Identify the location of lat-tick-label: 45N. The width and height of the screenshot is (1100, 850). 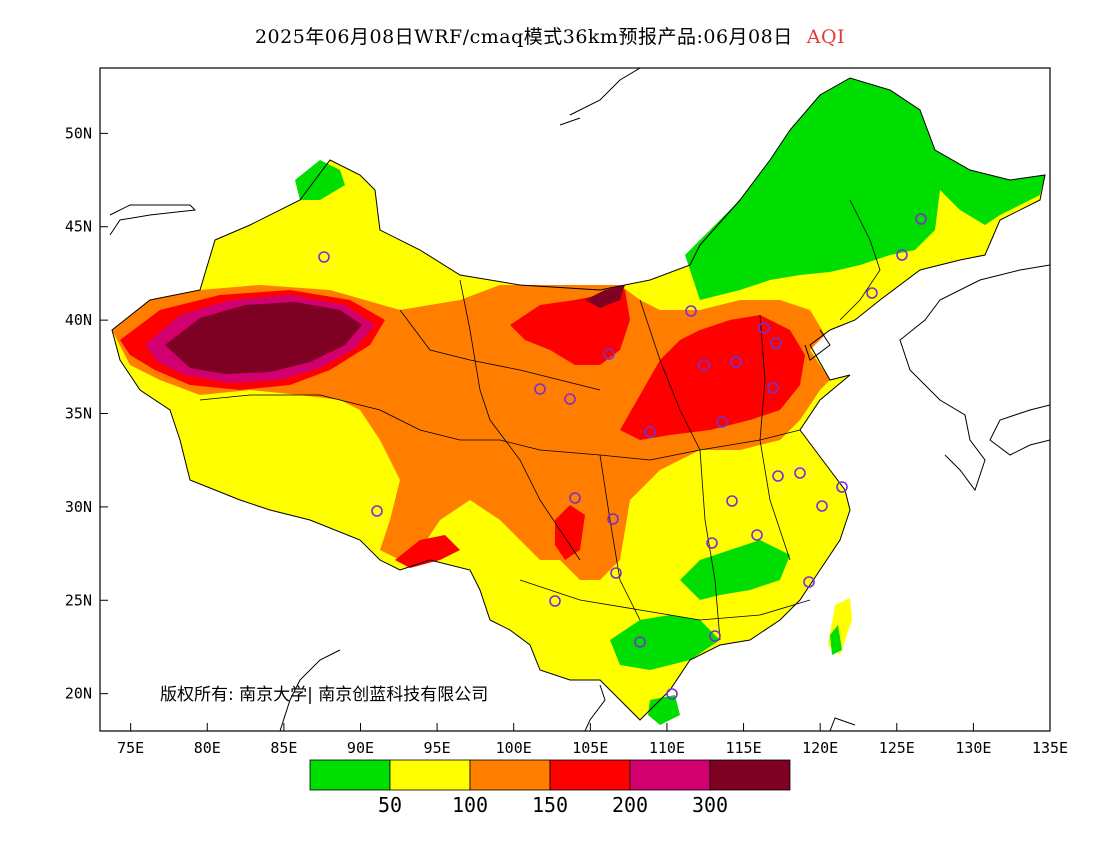
(78, 227).